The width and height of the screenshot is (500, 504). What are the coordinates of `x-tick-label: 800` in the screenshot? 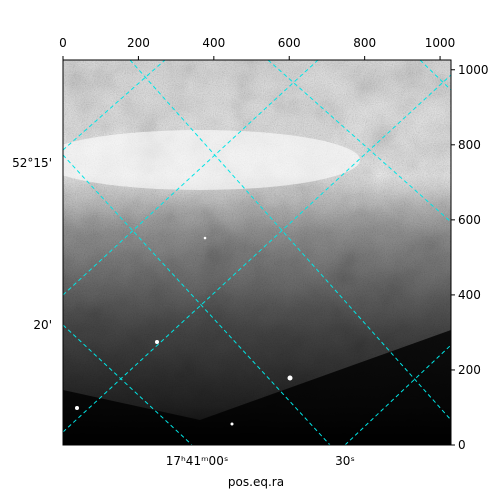 It's located at (364, 43).